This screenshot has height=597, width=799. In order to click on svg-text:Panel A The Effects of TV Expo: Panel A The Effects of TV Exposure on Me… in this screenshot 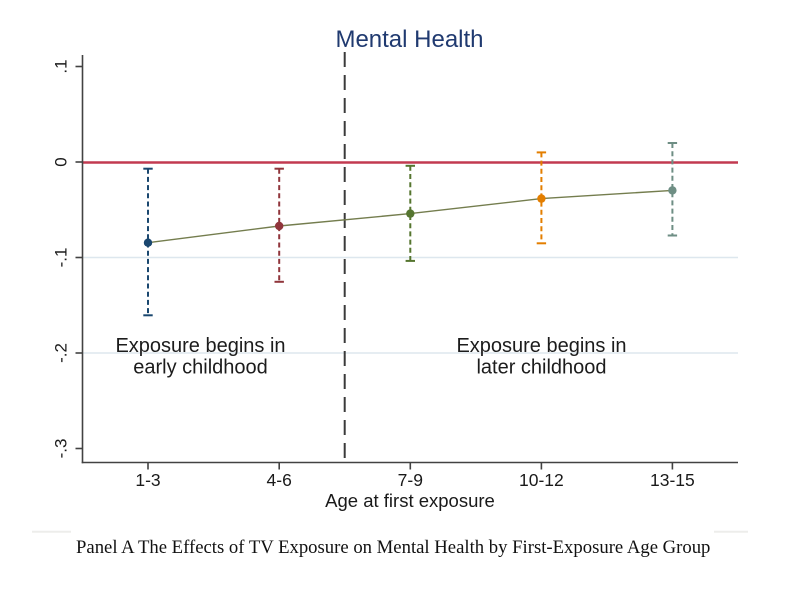, I will do `click(393, 547)`.